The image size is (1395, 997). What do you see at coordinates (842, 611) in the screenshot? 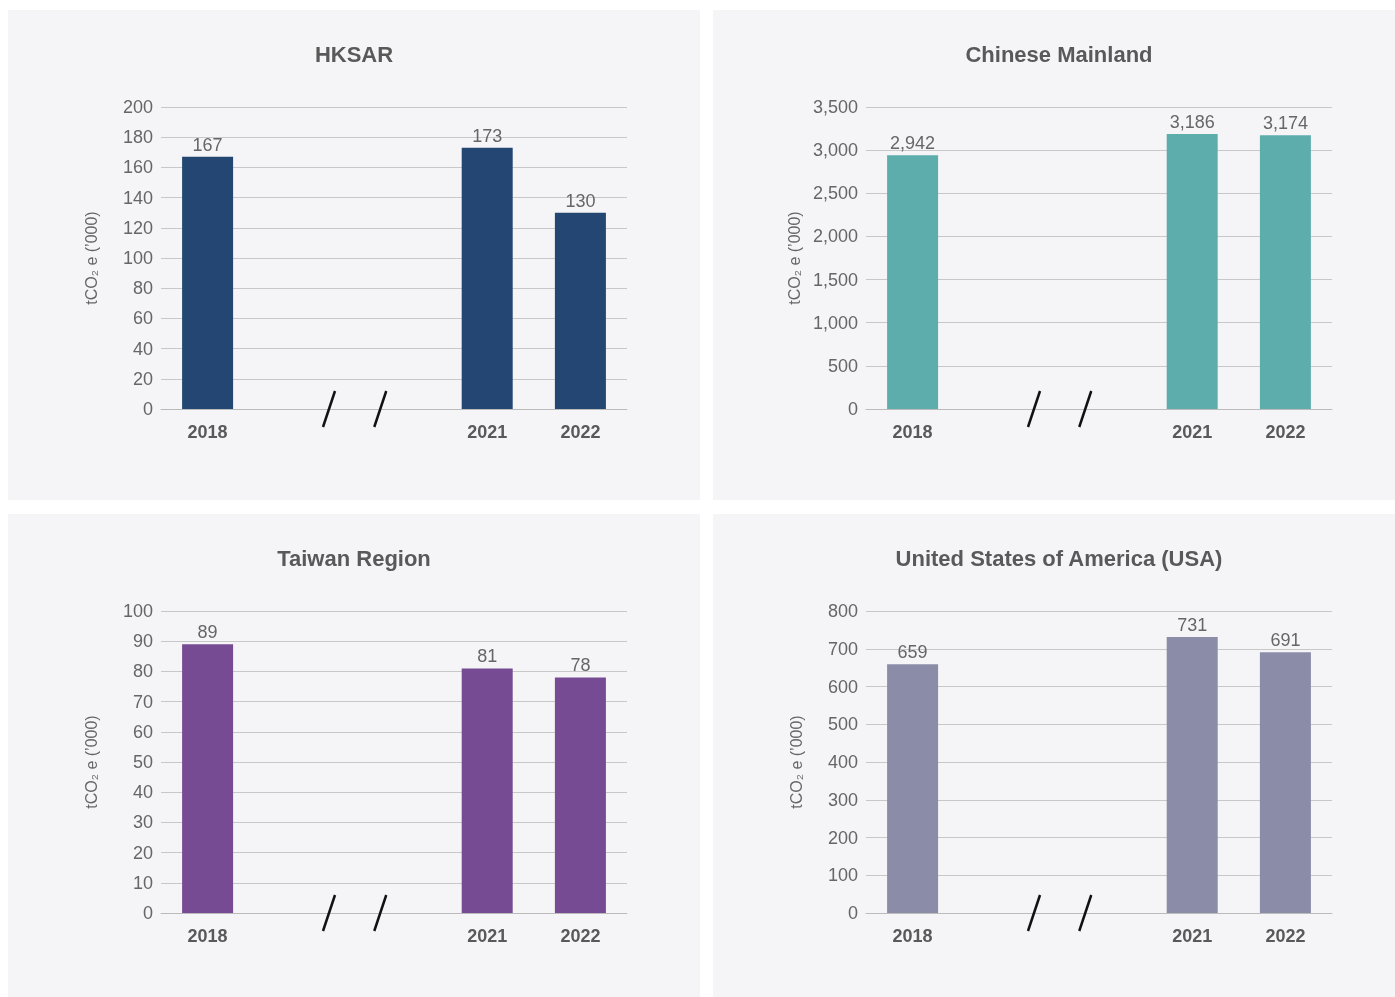
I see `y-tick-label: 800` at bounding box center [842, 611].